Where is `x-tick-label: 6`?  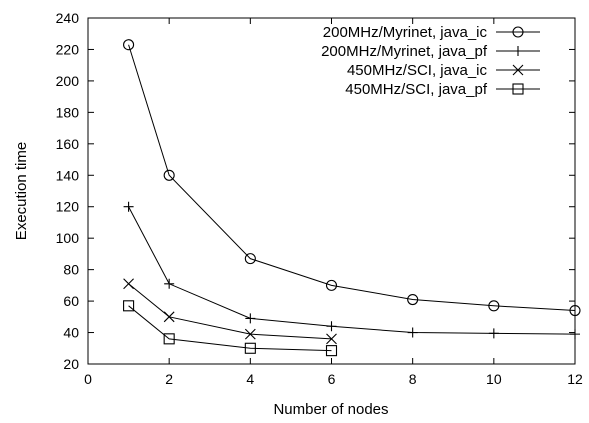
x-tick-label: 6 is located at coordinates (332, 379).